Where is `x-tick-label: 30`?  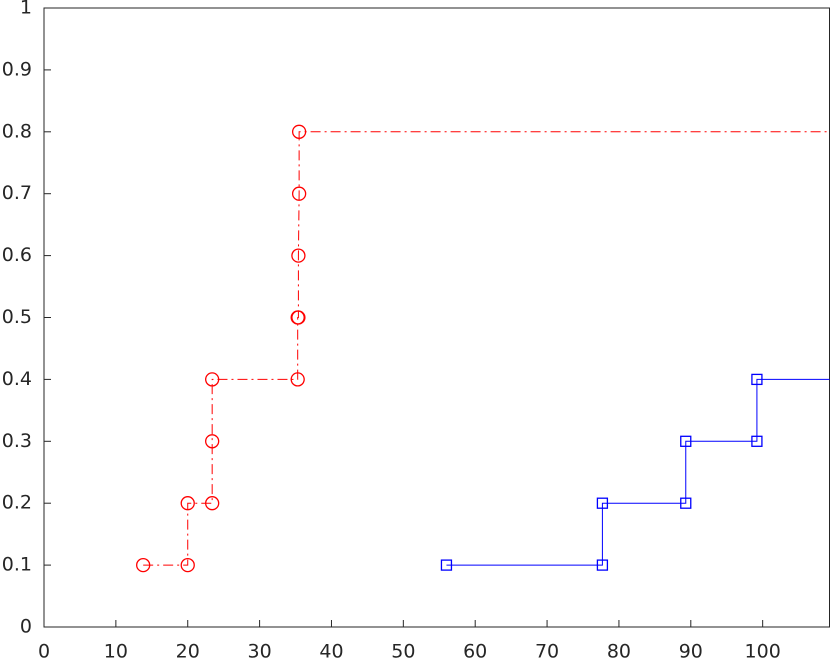
x-tick-label: 30 is located at coordinates (260, 652).